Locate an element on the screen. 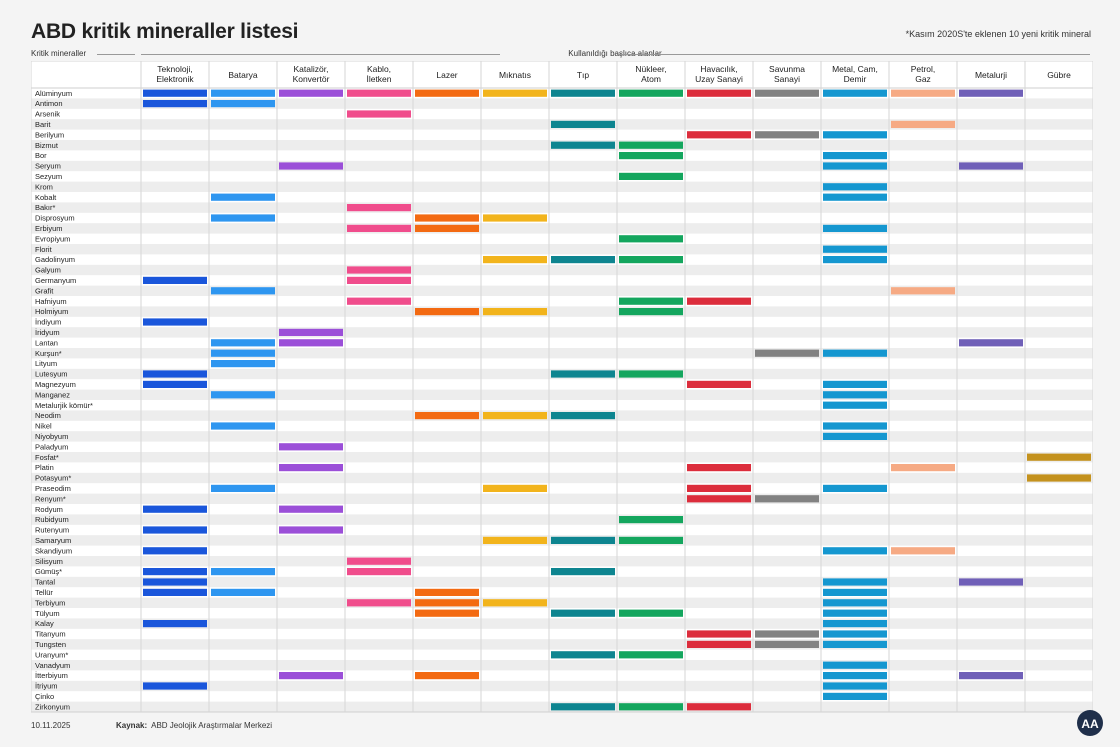  column-header: Gübre is located at coordinates (1059, 75).